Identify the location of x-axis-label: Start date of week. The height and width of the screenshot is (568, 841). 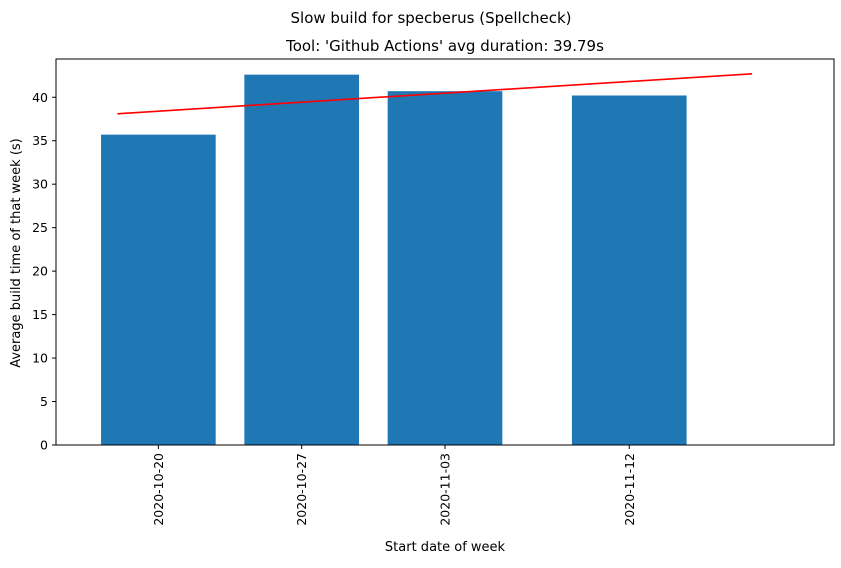
(445, 547).